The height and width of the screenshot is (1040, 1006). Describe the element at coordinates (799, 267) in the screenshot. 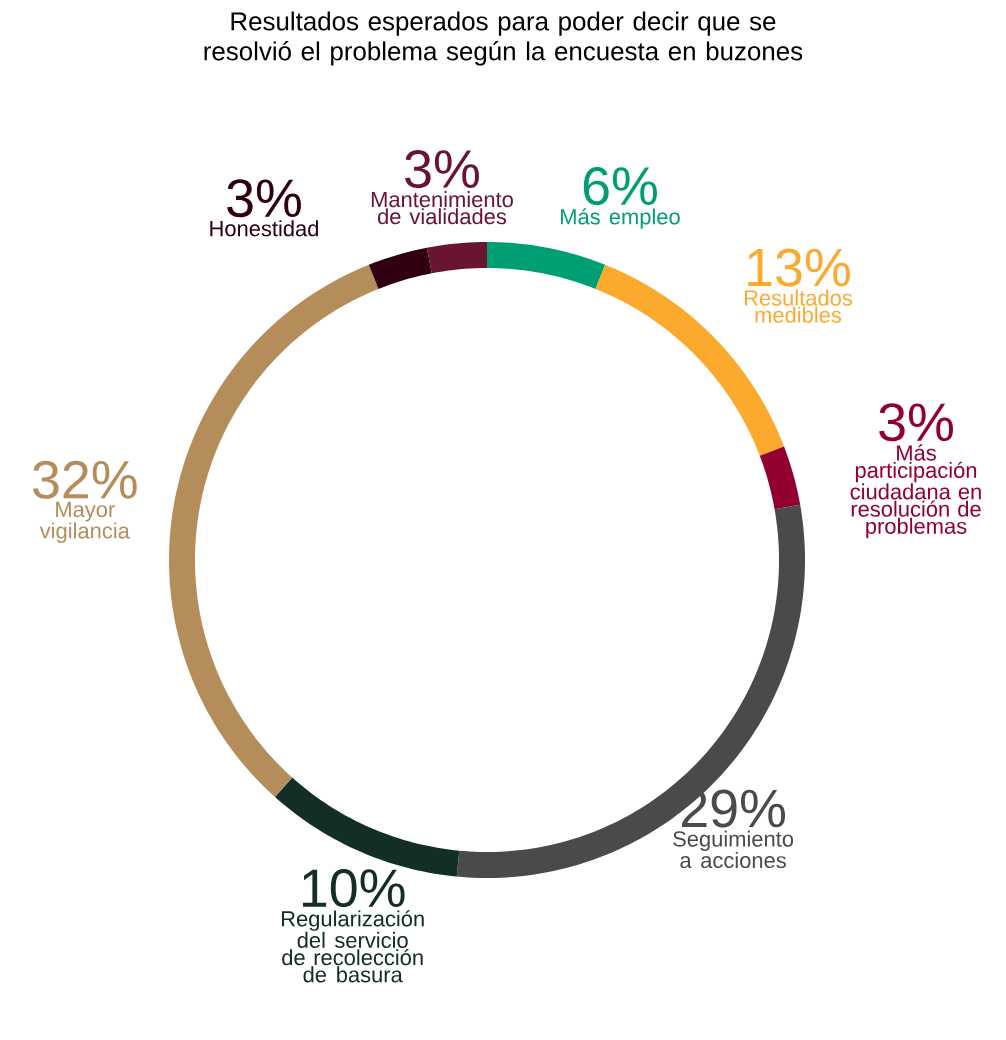

I see `data-label: 13%` at that location.